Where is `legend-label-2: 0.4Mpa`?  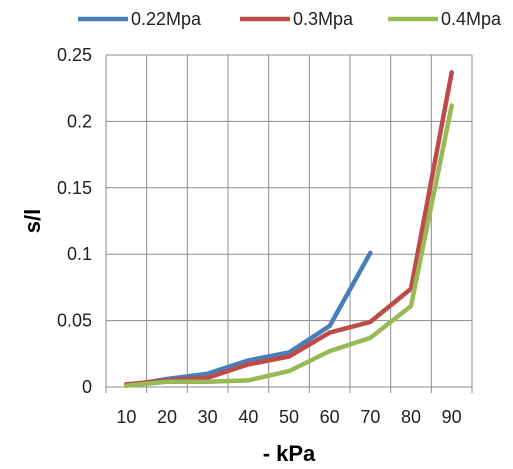 legend-label-2: 0.4Mpa is located at coordinates (471, 19).